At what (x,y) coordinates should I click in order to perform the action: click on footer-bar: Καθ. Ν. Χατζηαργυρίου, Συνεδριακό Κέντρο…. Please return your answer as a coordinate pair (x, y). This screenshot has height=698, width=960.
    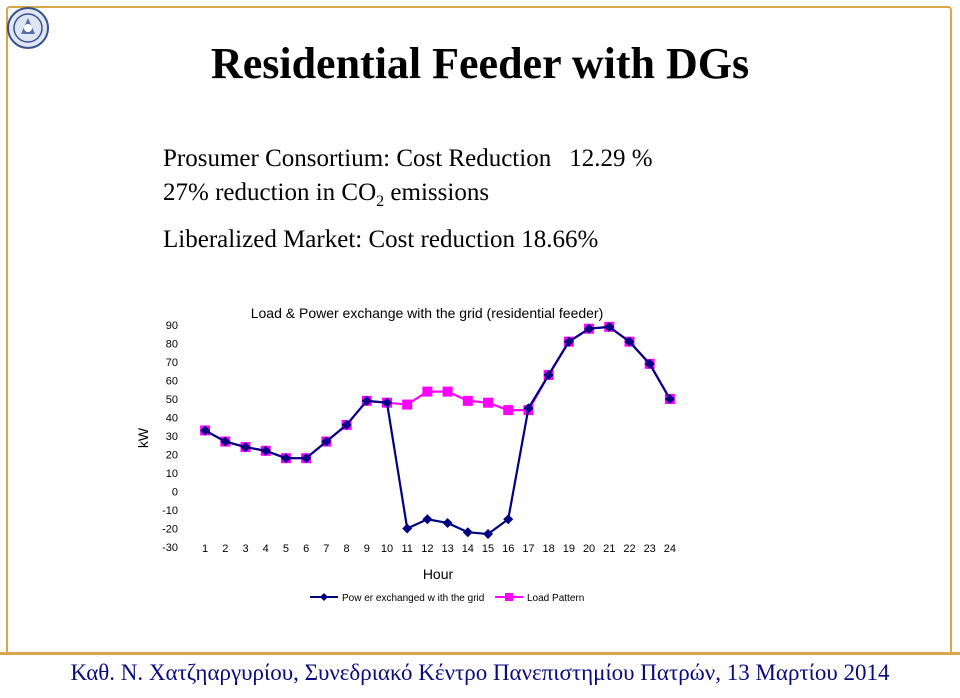
    Looking at the image, I should click on (480, 674).